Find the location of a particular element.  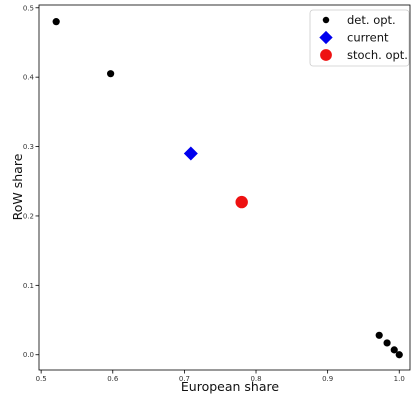

x-tick-label: 0.5 is located at coordinates (41, 379).